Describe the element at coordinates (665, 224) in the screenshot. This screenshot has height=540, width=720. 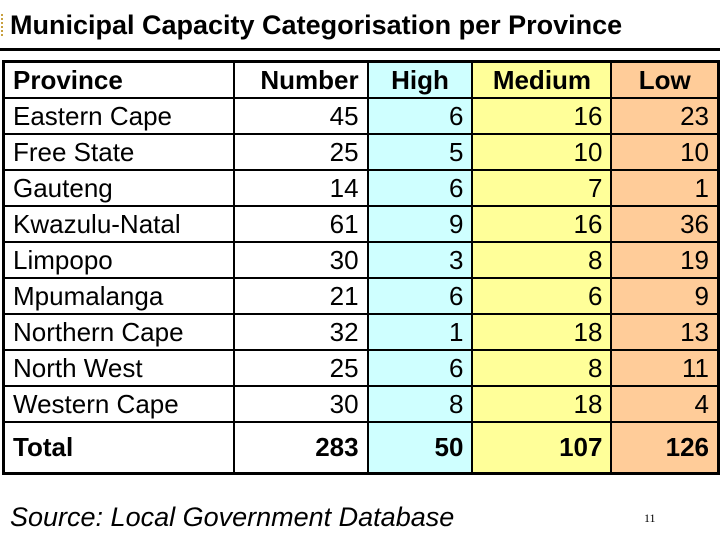
I see `cell-low: 36` at that location.